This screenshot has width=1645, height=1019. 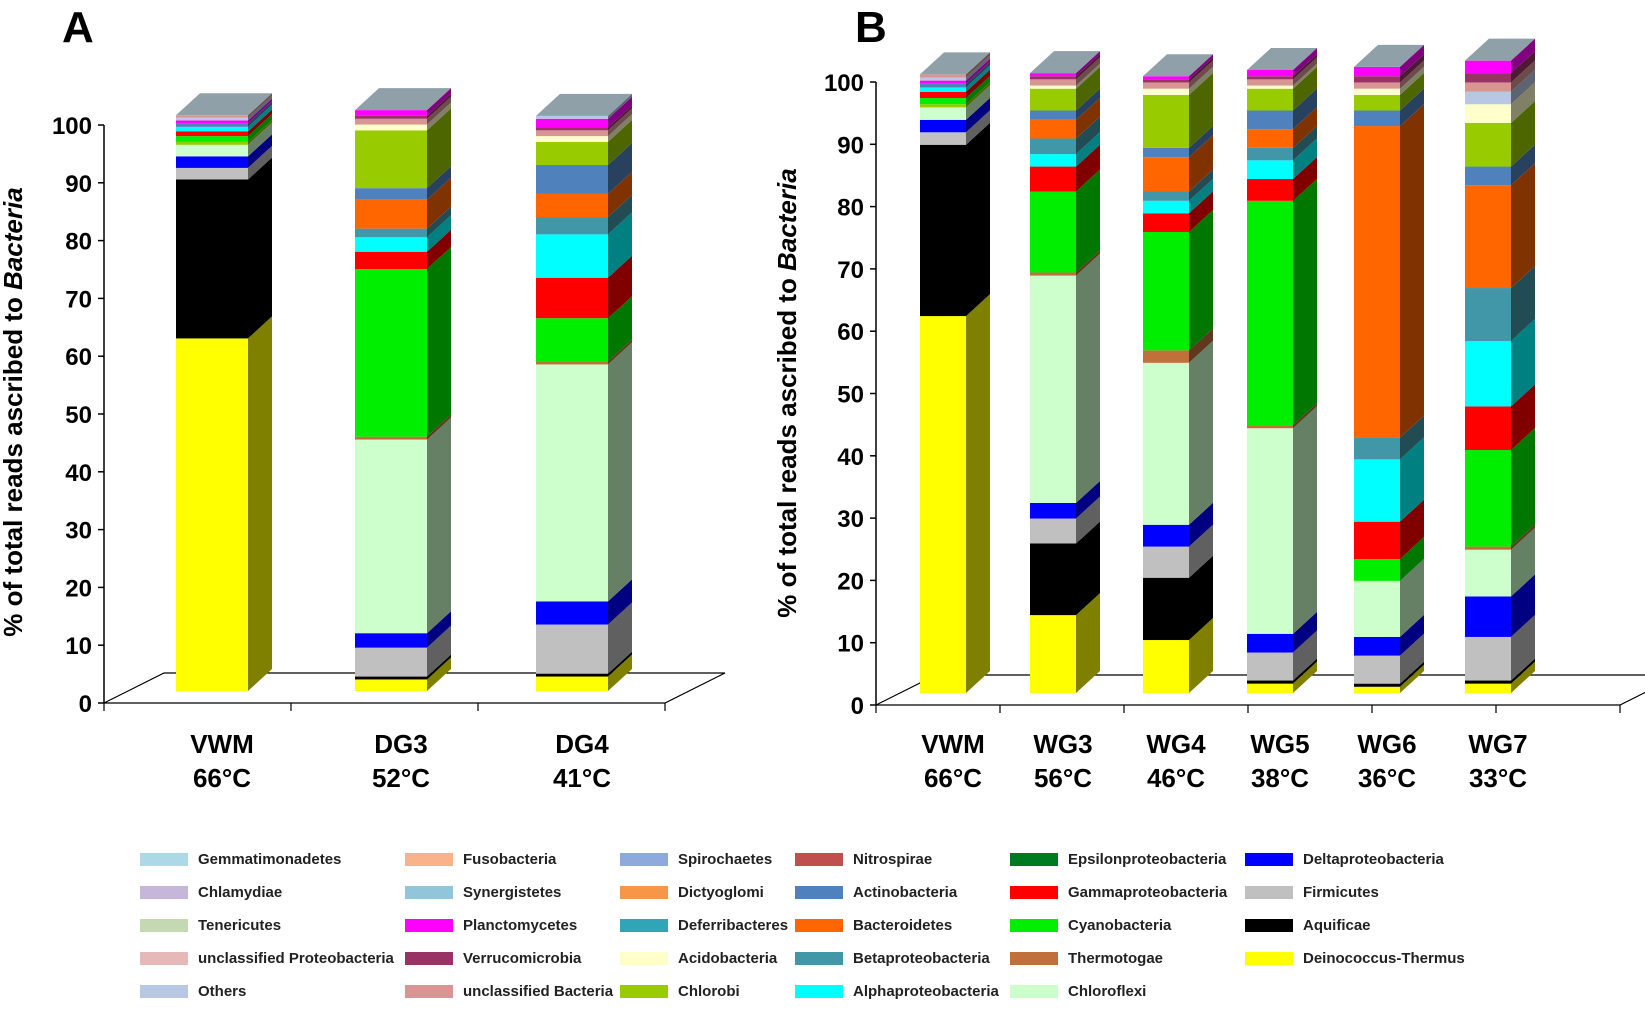 What do you see at coordinates (873, 925) in the screenshot?
I see `legend-item: Bacteroidetes` at bounding box center [873, 925].